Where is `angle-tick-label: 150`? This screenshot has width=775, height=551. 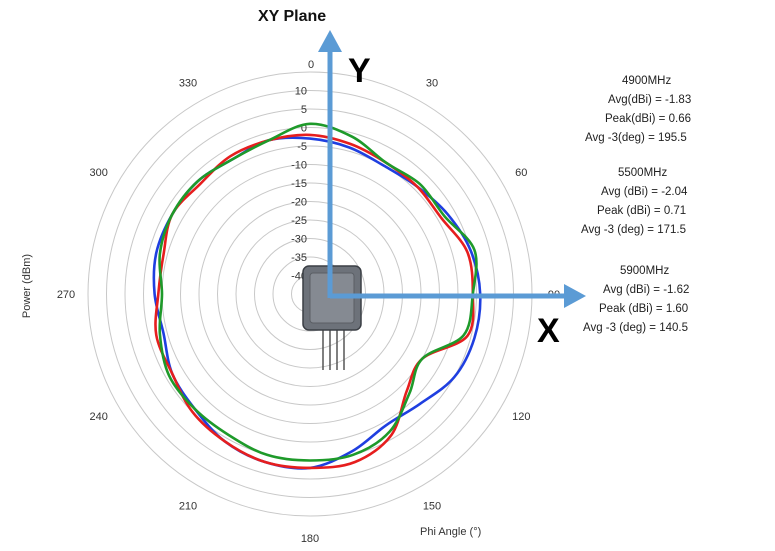 angle-tick-label: 150 is located at coordinates (432, 506).